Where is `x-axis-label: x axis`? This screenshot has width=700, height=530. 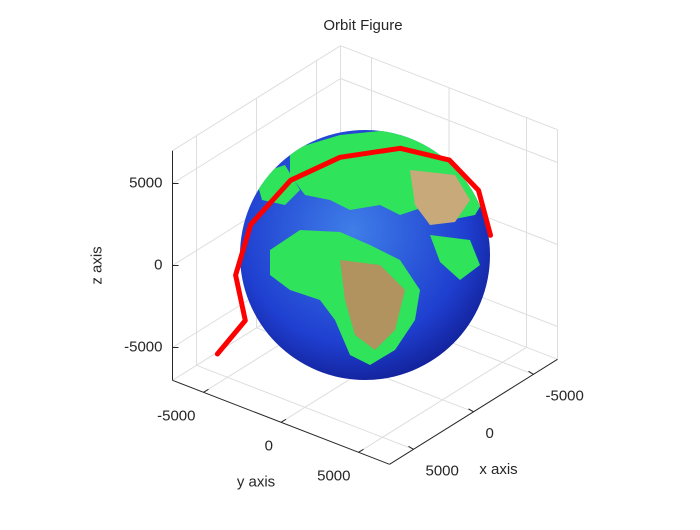
x-axis-label: x axis is located at coordinates (498, 469).